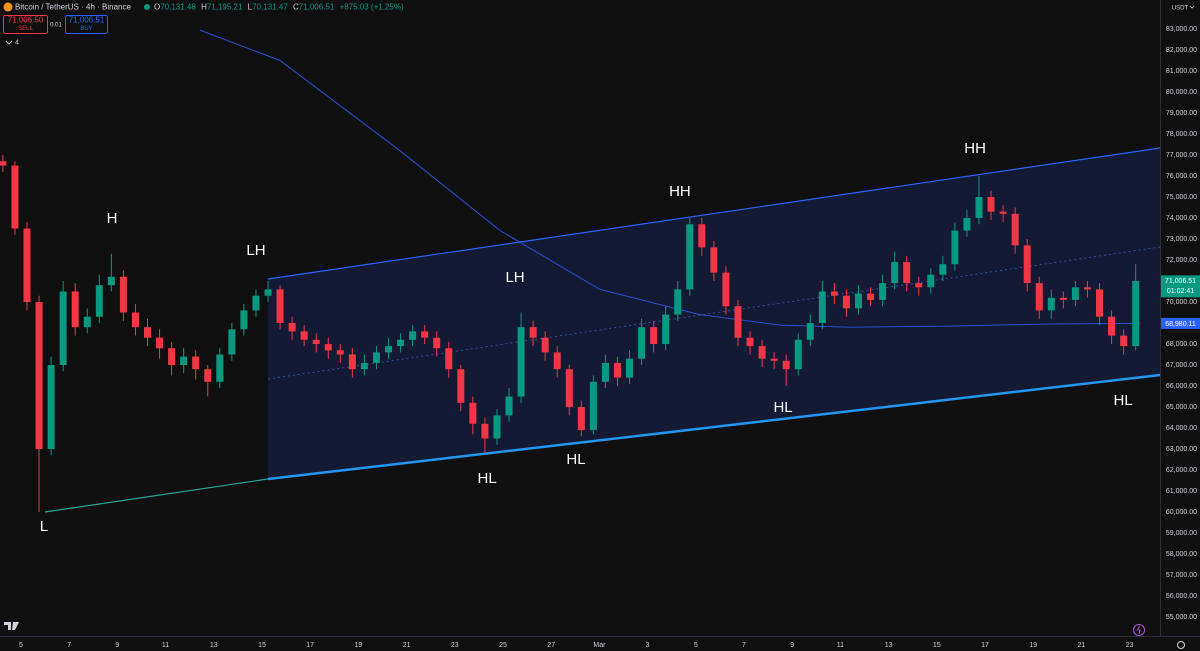 The width and height of the screenshot is (1200, 651). I want to click on y-tick-label: 61,000.00, so click(1181, 491).